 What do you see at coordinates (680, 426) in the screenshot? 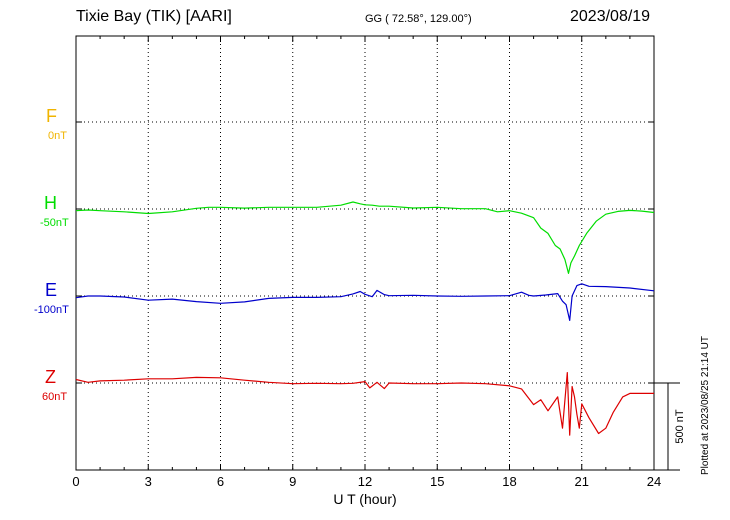
I see `scale-bar-label: 500 nT` at bounding box center [680, 426].